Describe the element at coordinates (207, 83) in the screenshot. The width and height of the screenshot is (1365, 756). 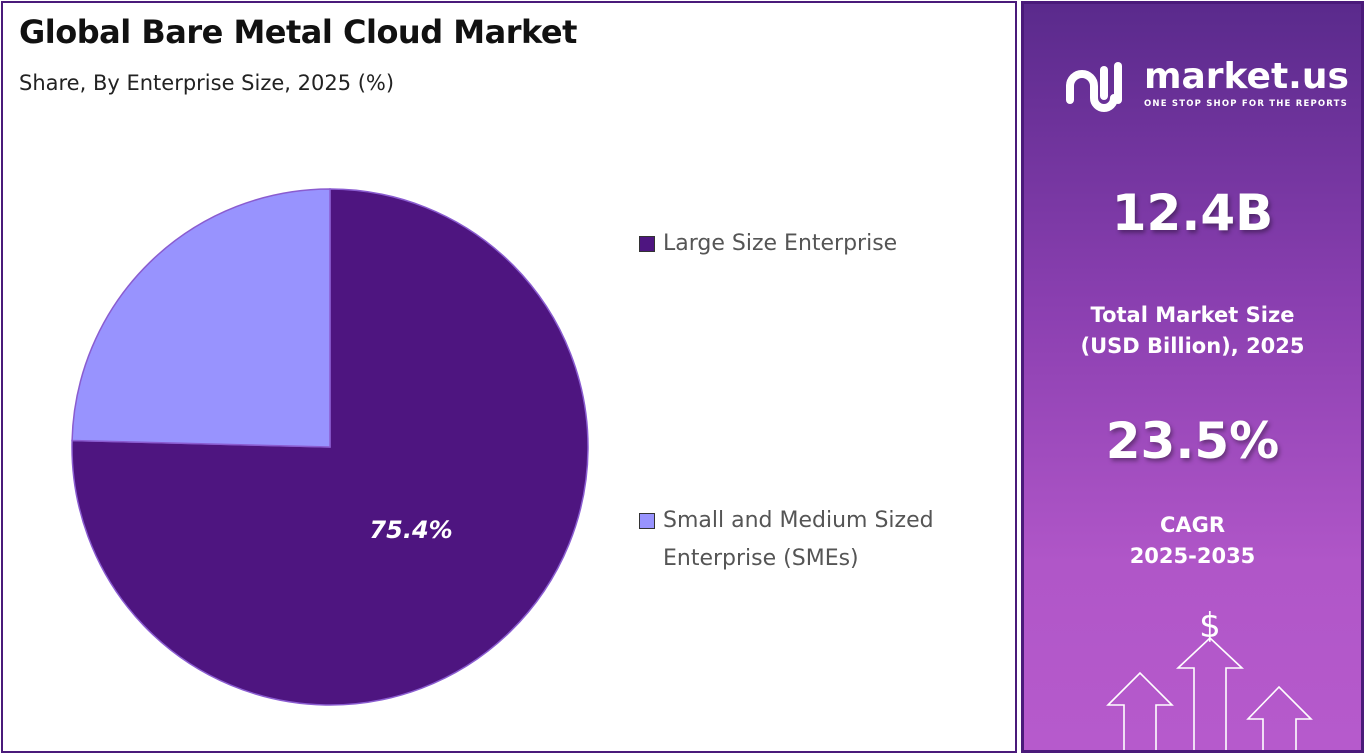
I see `chart-subtitle: Share, By Enterprise Size, 2025 (%)` at that location.